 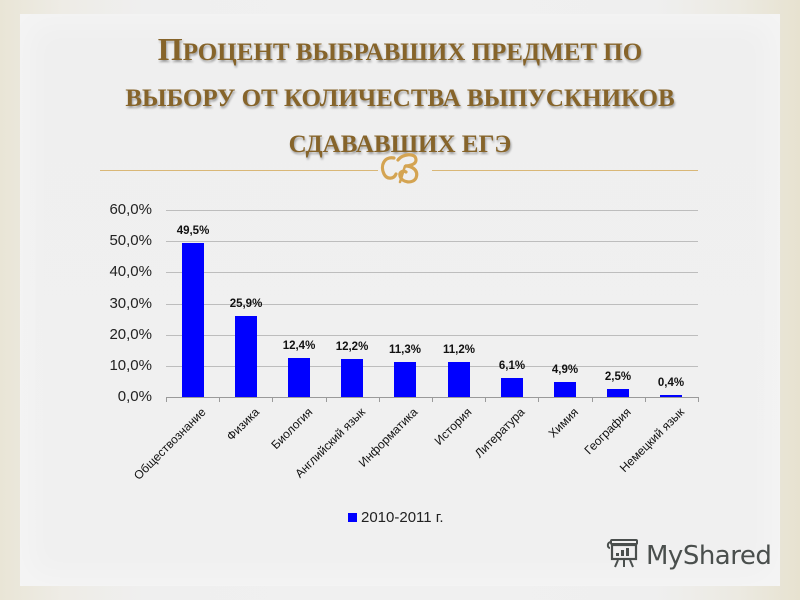 What do you see at coordinates (565, 370) in the screenshot?
I see `data-label: 4,9%` at bounding box center [565, 370].